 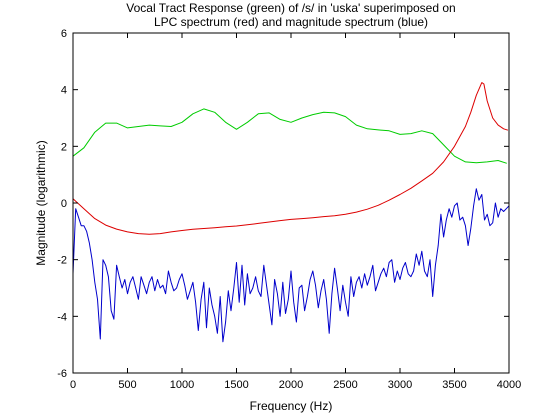 I want to click on y-tick-label: 0, so click(x=64, y=204).